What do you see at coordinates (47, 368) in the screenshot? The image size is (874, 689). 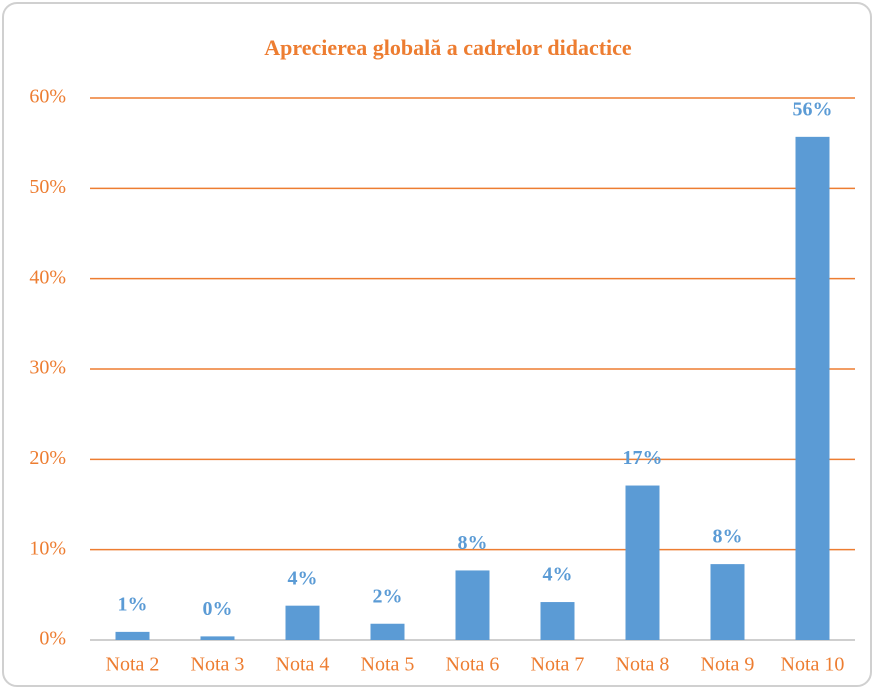 I see `y-tick-label: 30%` at bounding box center [47, 368].